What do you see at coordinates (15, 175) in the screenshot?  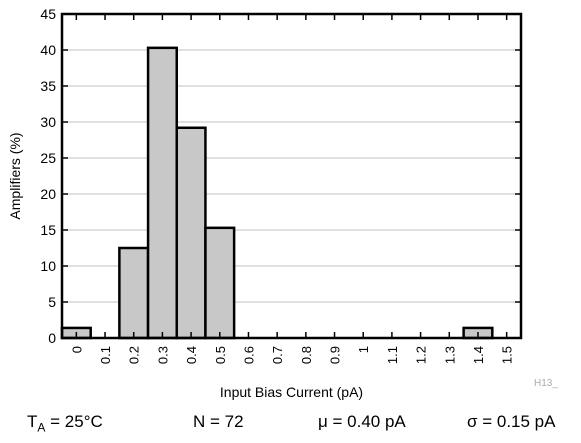 I see `y-axis-label: Amplifiers (%)` at bounding box center [15, 175].